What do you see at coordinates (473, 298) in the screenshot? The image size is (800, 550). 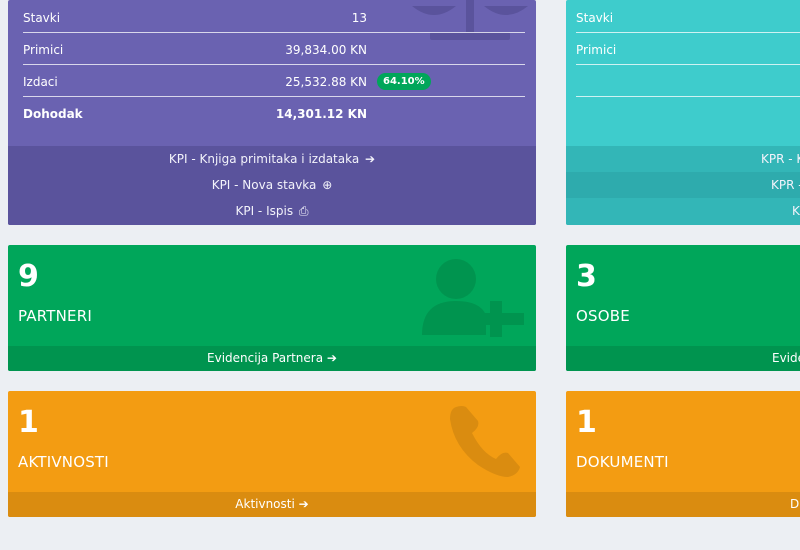 I see `user-plus-icon` at bounding box center [473, 298].